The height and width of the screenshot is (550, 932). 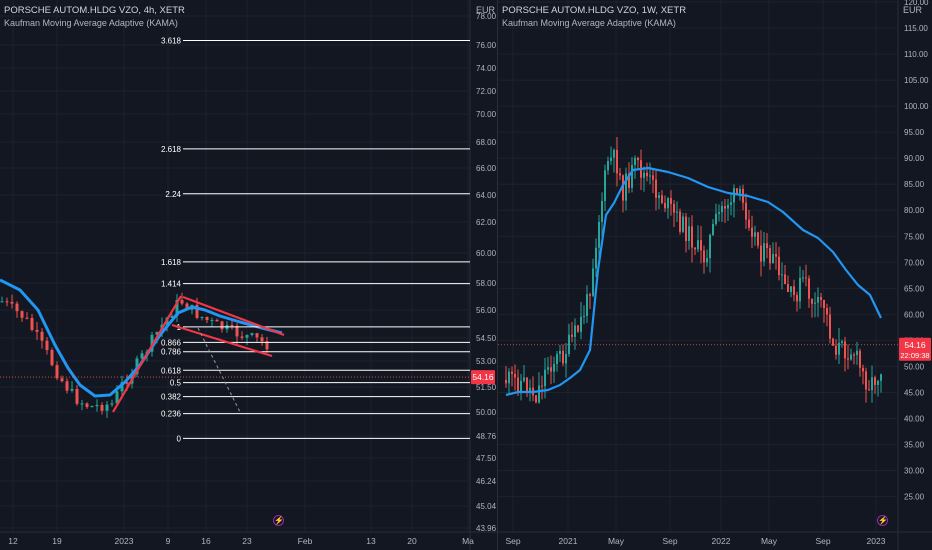 I want to click on y-tick-label: 58.00, so click(x=486, y=283).